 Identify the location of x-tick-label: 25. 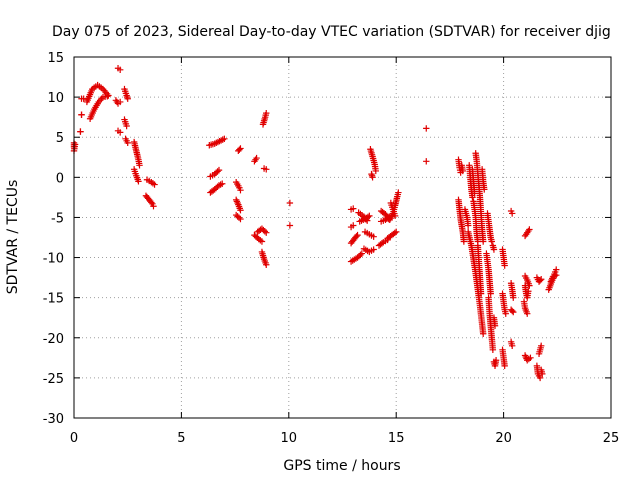
(611, 438).